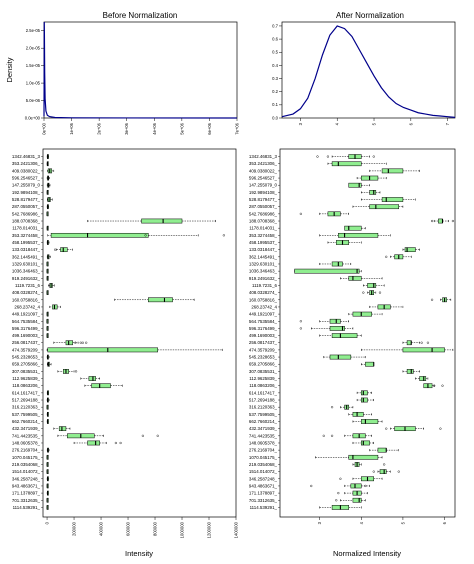 This screenshot has height=564, width=474. What do you see at coordinates (26, 414) in the screenshot?
I see `p3-row-label: 537.7599505_` at bounding box center [26, 414].